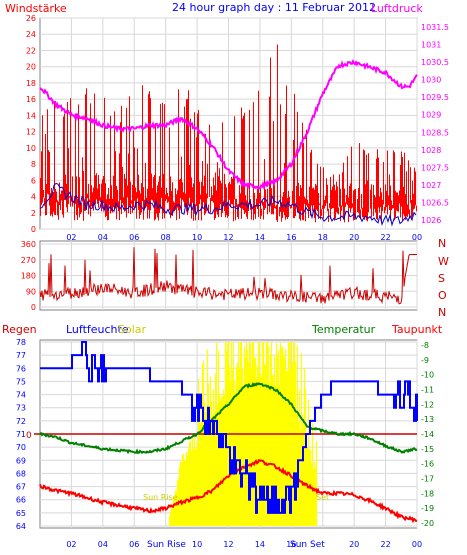  What do you see at coordinates (443, 261) in the screenshot?
I see `compass-w: W` at bounding box center [443, 261].